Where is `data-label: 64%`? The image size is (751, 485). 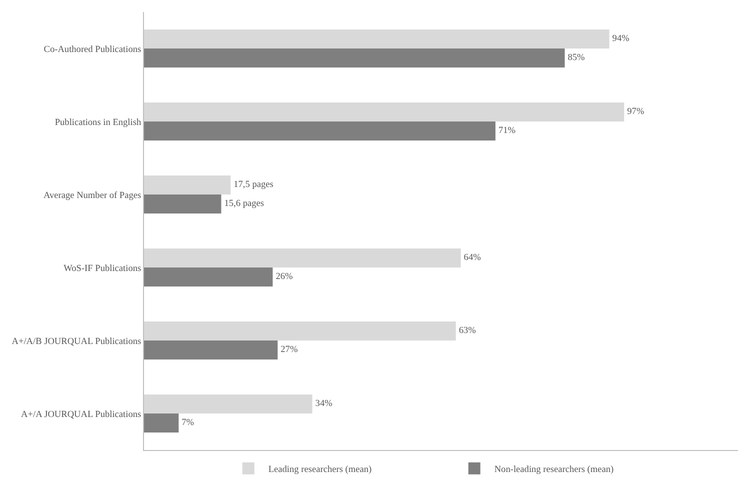
data-label: 64% is located at coordinates (473, 258).